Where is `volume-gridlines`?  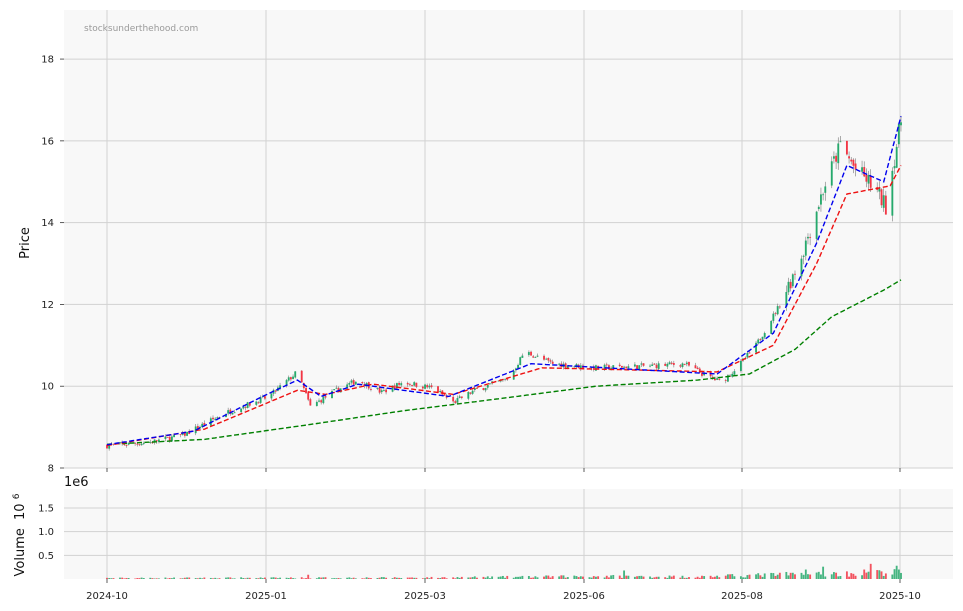 volume-gridlines is located at coordinates (508, 536).